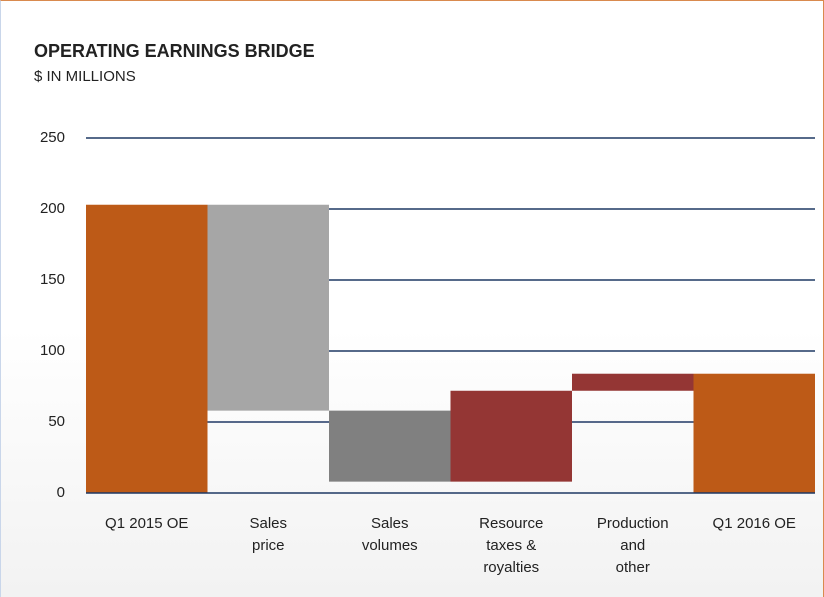  I want to click on x-tick-label: Resource taxes & royalties, so click(511, 545).